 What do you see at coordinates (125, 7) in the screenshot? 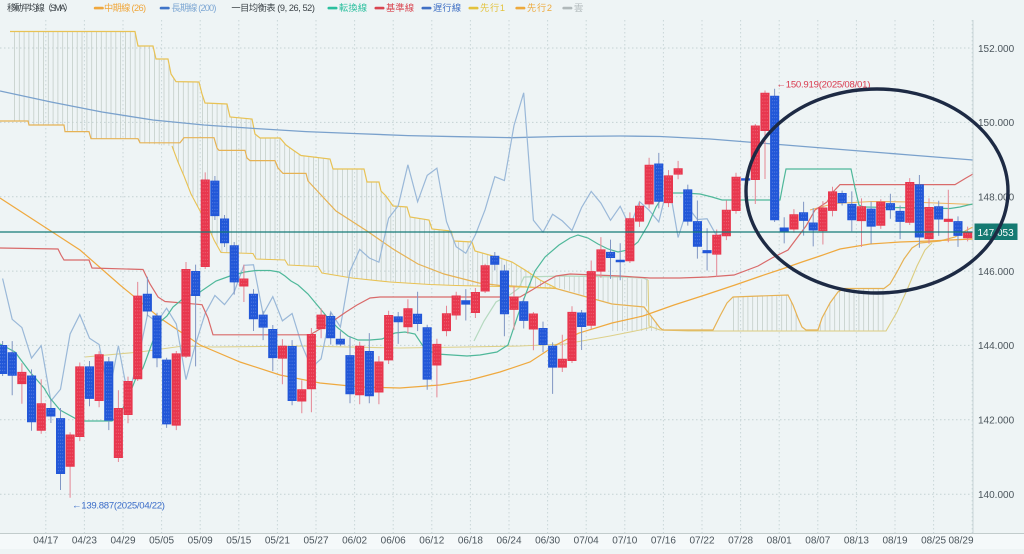
I see `svg-text: 中期線 (26)` at bounding box center [125, 7].